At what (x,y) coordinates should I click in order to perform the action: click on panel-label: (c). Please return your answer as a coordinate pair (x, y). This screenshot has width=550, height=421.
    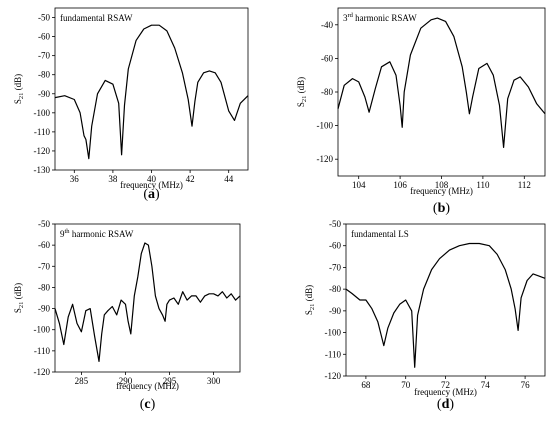
    Looking at the image, I should click on (148, 404).